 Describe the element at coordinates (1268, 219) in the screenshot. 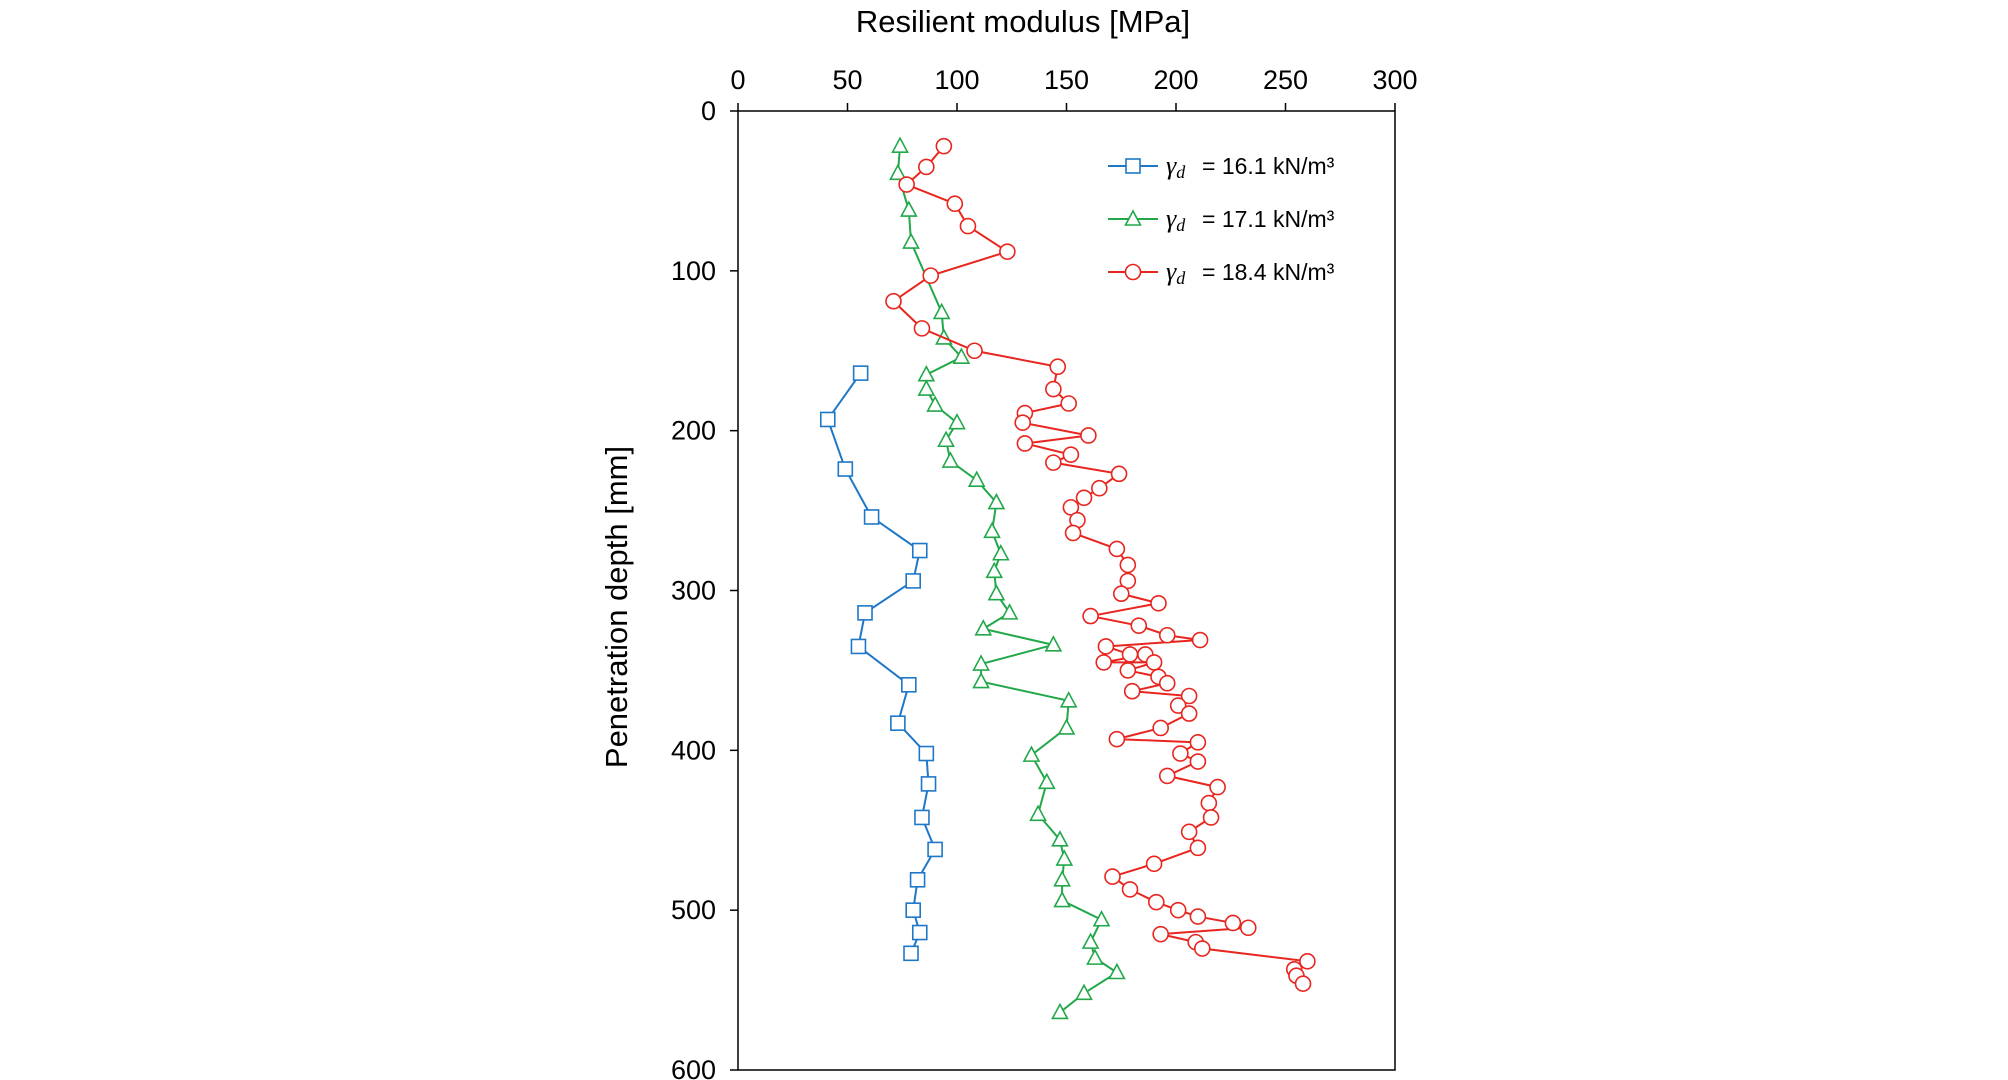

I see `legend-label: = 17.1 kN/m³` at that location.